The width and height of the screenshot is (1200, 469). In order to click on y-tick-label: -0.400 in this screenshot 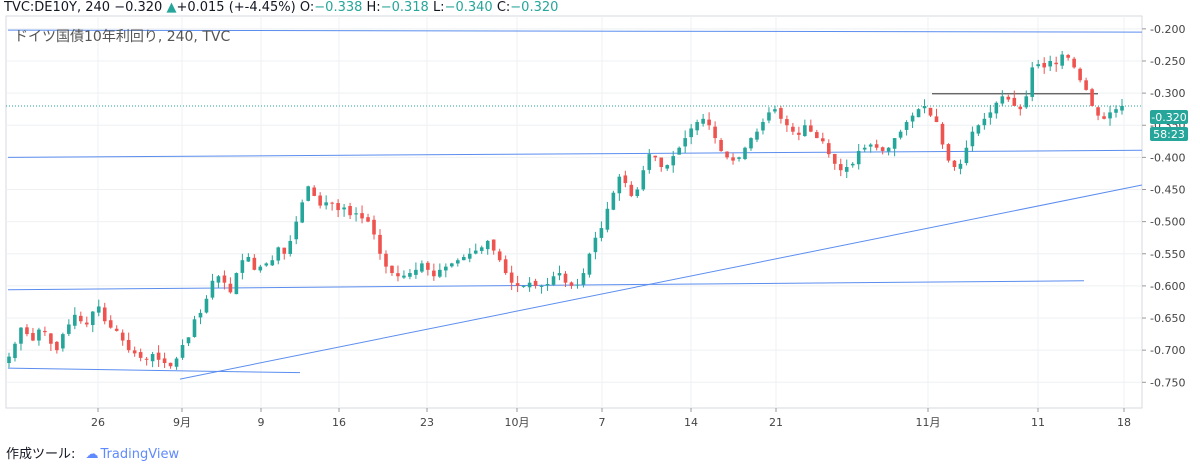, I will do `click(1167, 157)`.